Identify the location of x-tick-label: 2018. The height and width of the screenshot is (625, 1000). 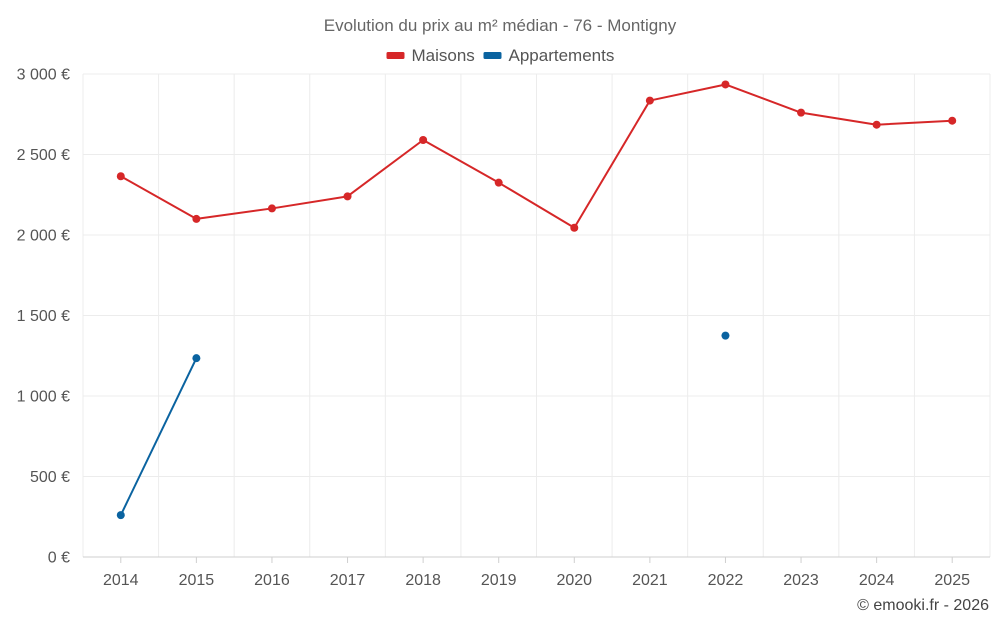
(423, 580).